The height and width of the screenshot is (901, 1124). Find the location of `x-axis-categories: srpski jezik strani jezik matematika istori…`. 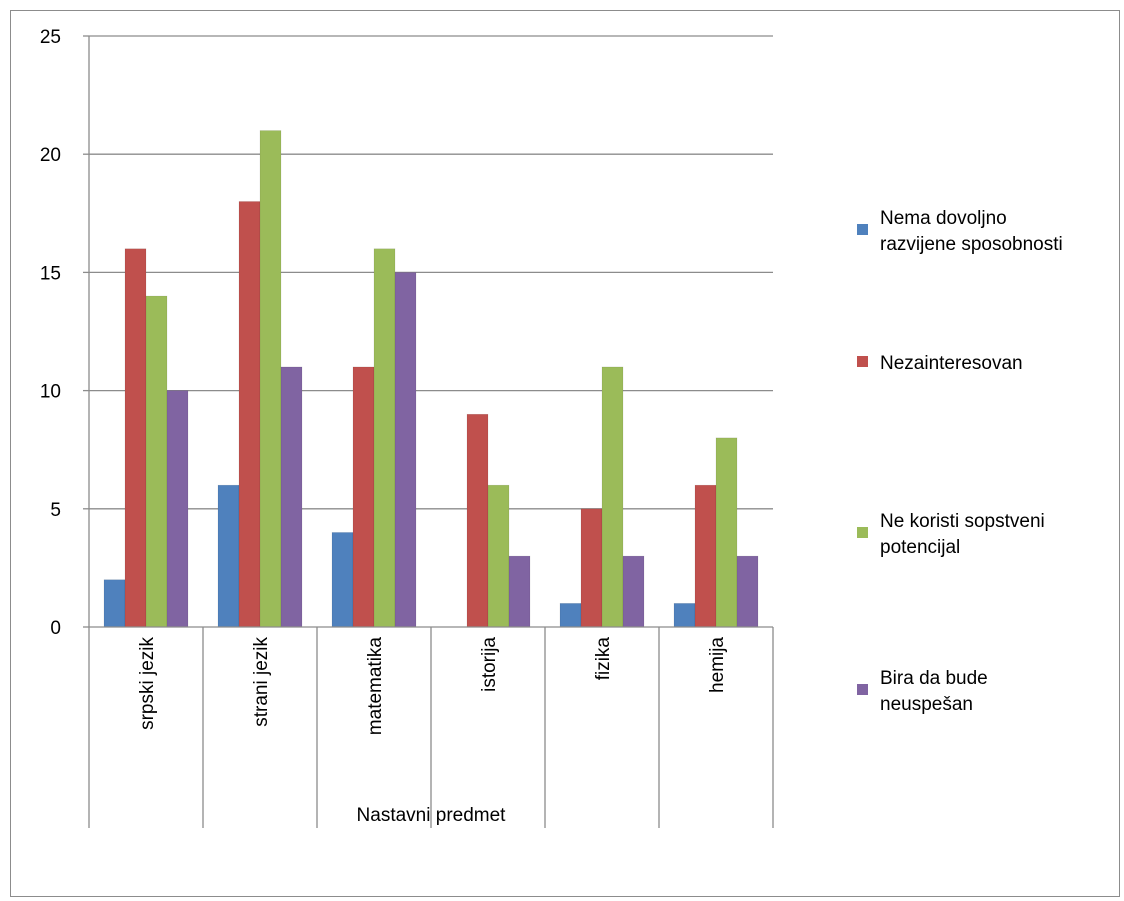

x-axis-categories: srpski jezik strani jezik matematika istori… is located at coordinates (432, 686).